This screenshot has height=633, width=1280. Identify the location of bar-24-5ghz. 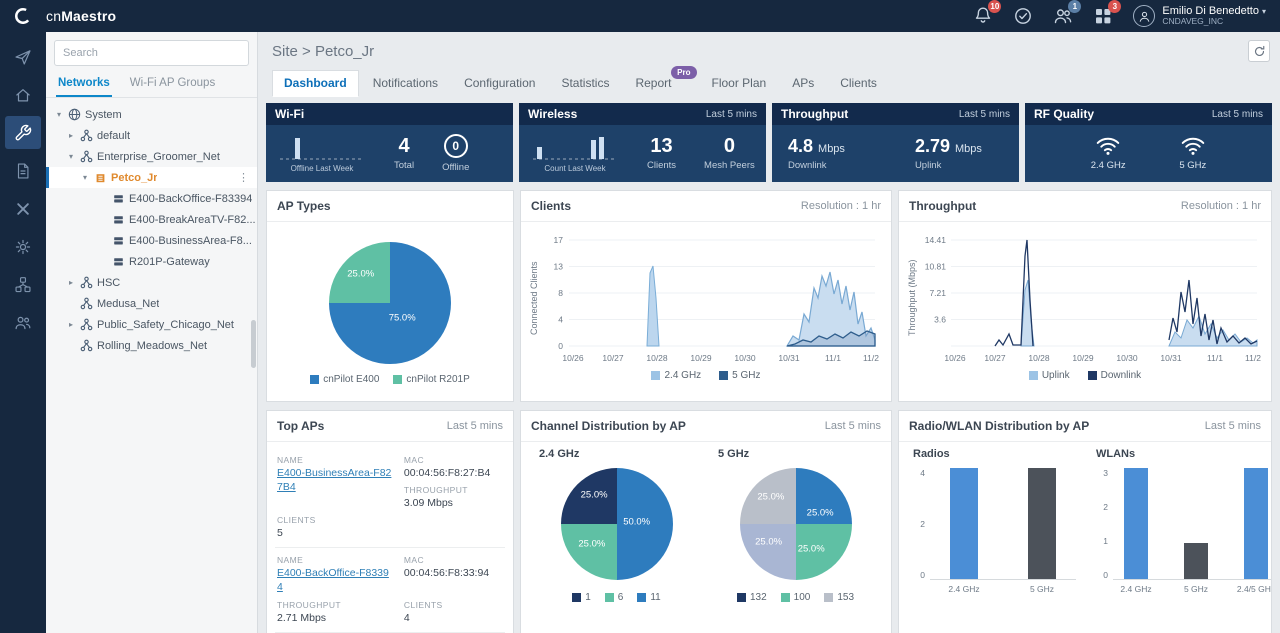
(1256, 524).